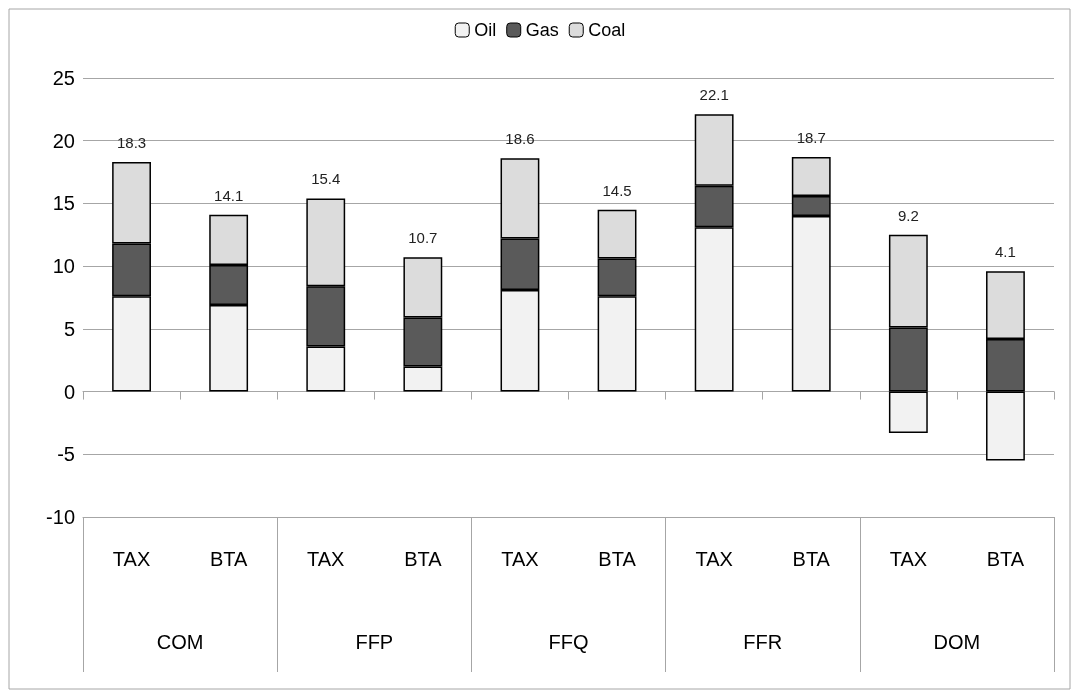 This screenshot has width=1081, height=700. What do you see at coordinates (542, 30) in the screenshot?
I see `legend-label: Gas` at bounding box center [542, 30].